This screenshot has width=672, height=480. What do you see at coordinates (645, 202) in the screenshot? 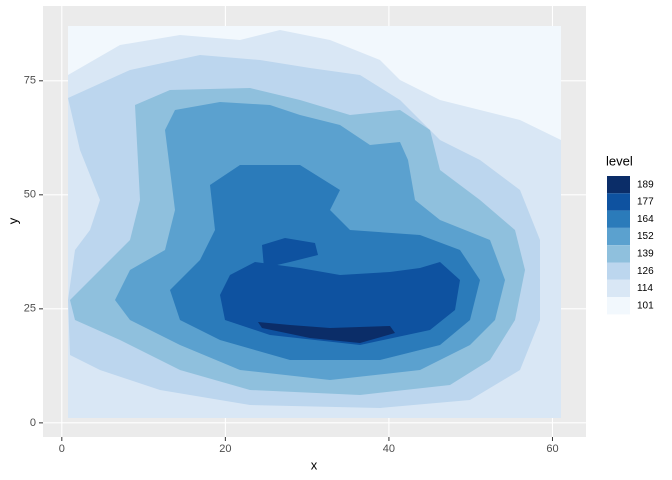
I see `legend-label: 177` at bounding box center [645, 202].